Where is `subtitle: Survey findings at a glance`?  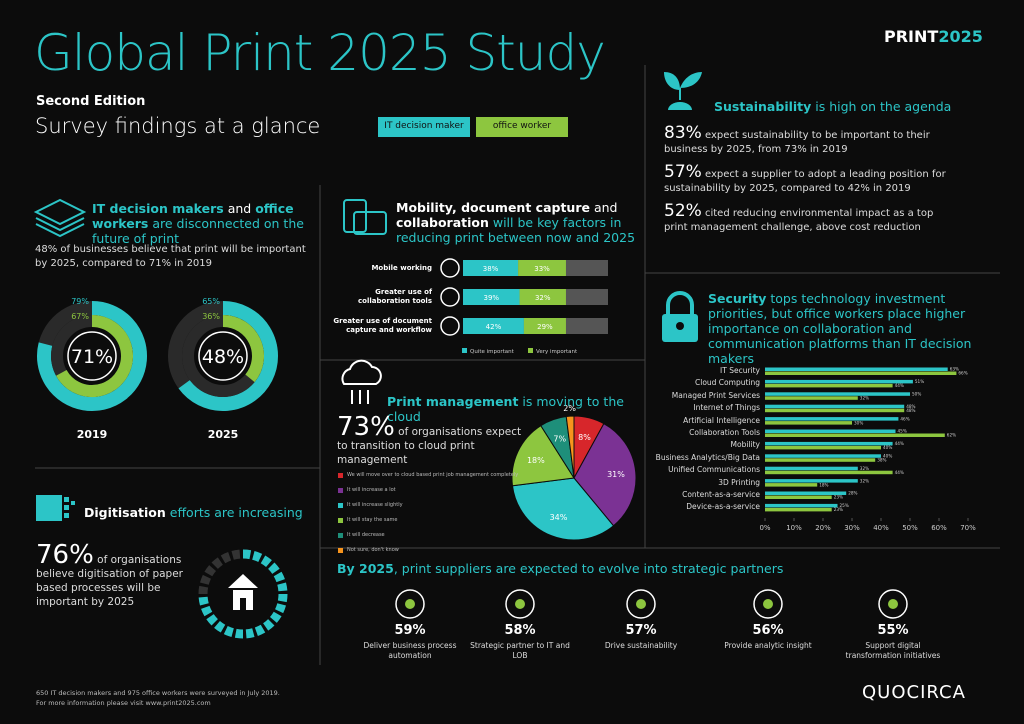 subtitle: Survey findings at a glance is located at coordinates (178, 126).